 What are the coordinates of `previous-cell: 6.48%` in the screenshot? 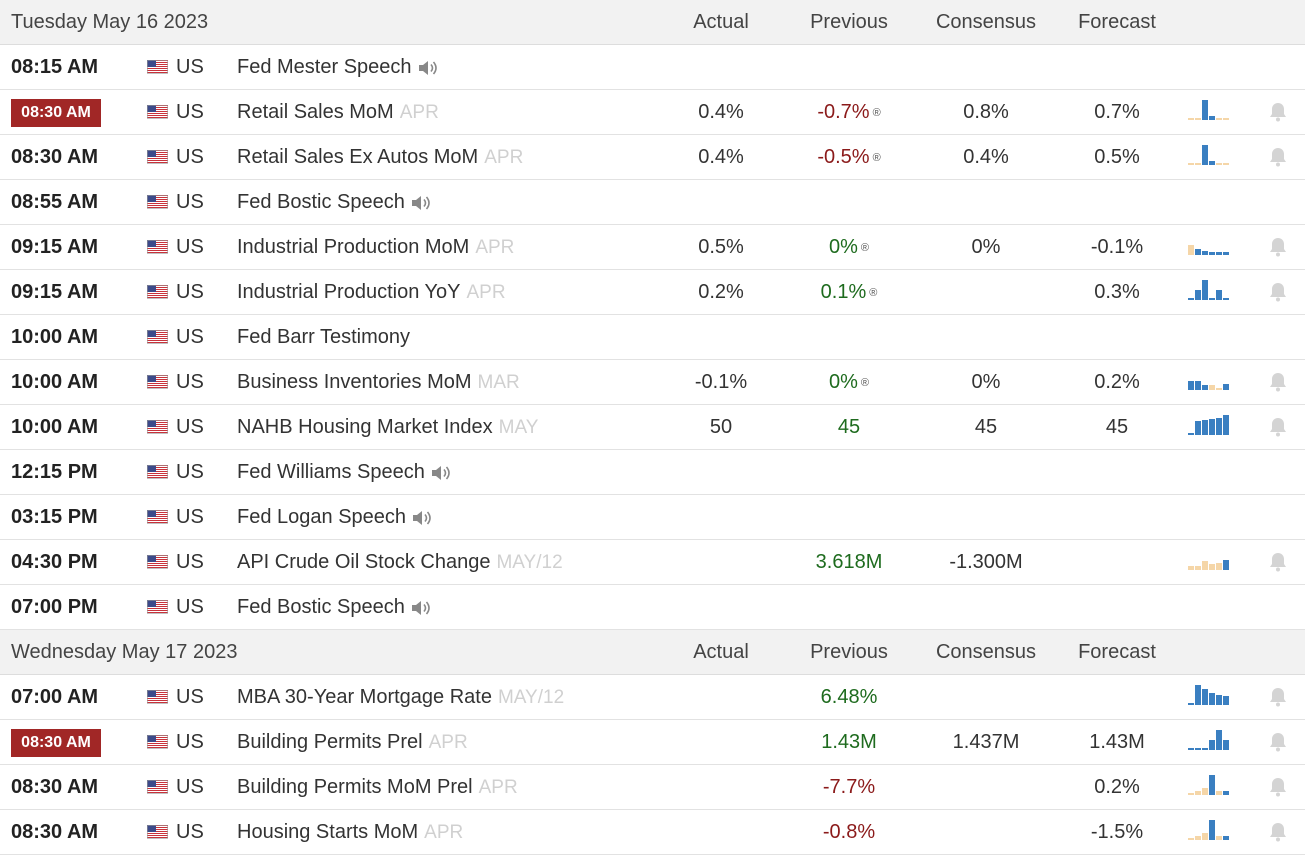 It's located at (849, 697).